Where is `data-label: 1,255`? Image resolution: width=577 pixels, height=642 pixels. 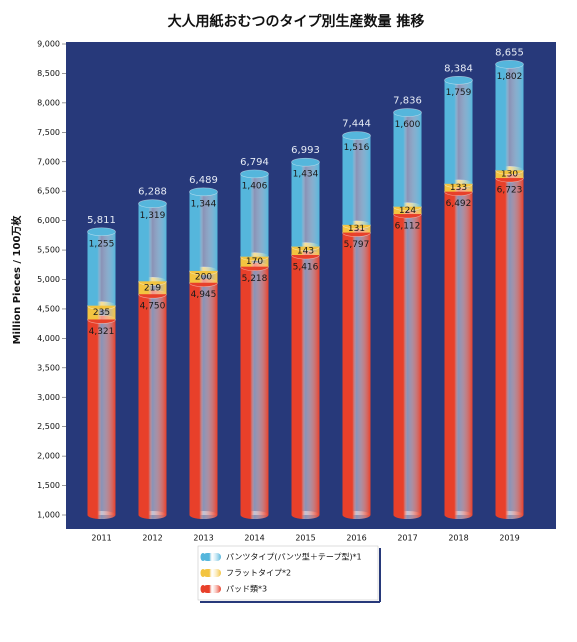 data-label: 1,255 is located at coordinates (102, 244).